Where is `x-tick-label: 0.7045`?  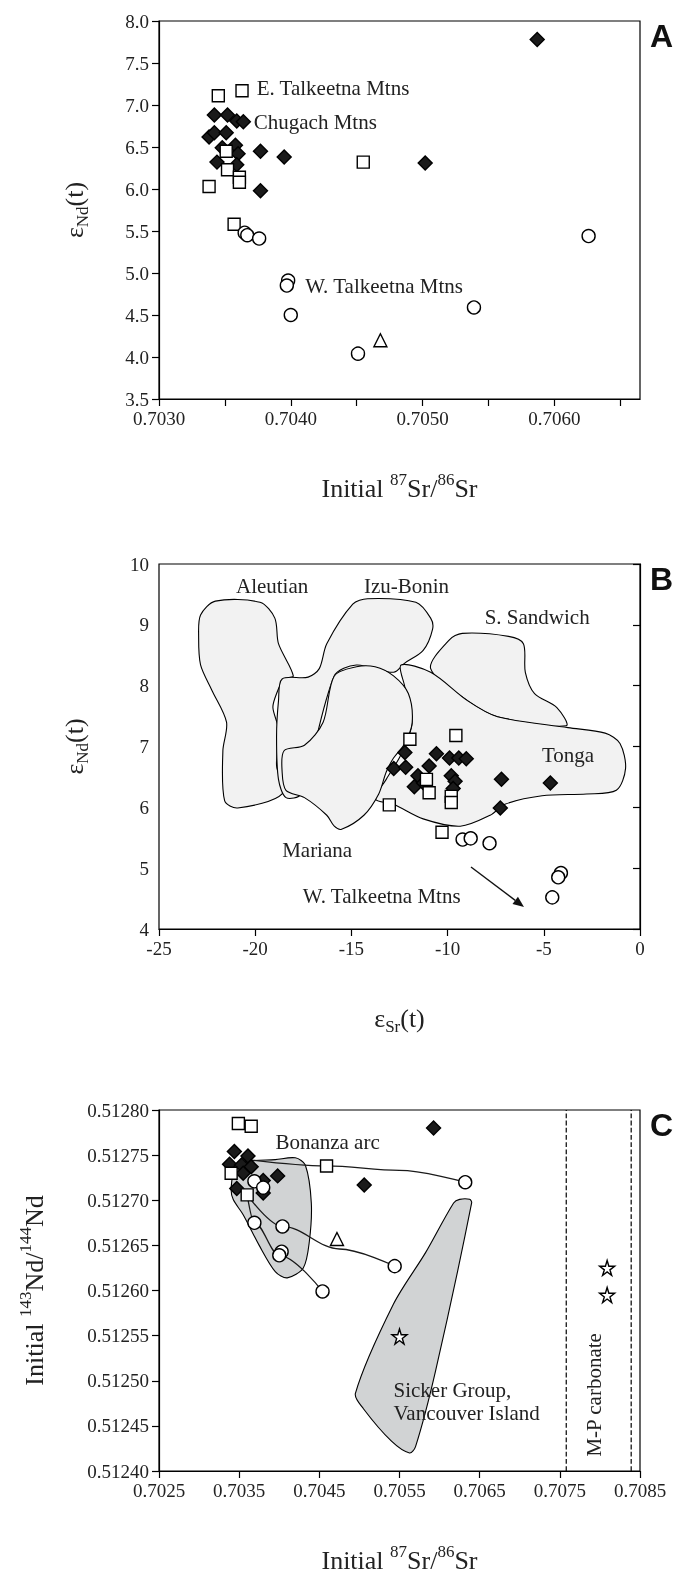
x-tick-label: 0.7045 is located at coordinates (319, 1490).